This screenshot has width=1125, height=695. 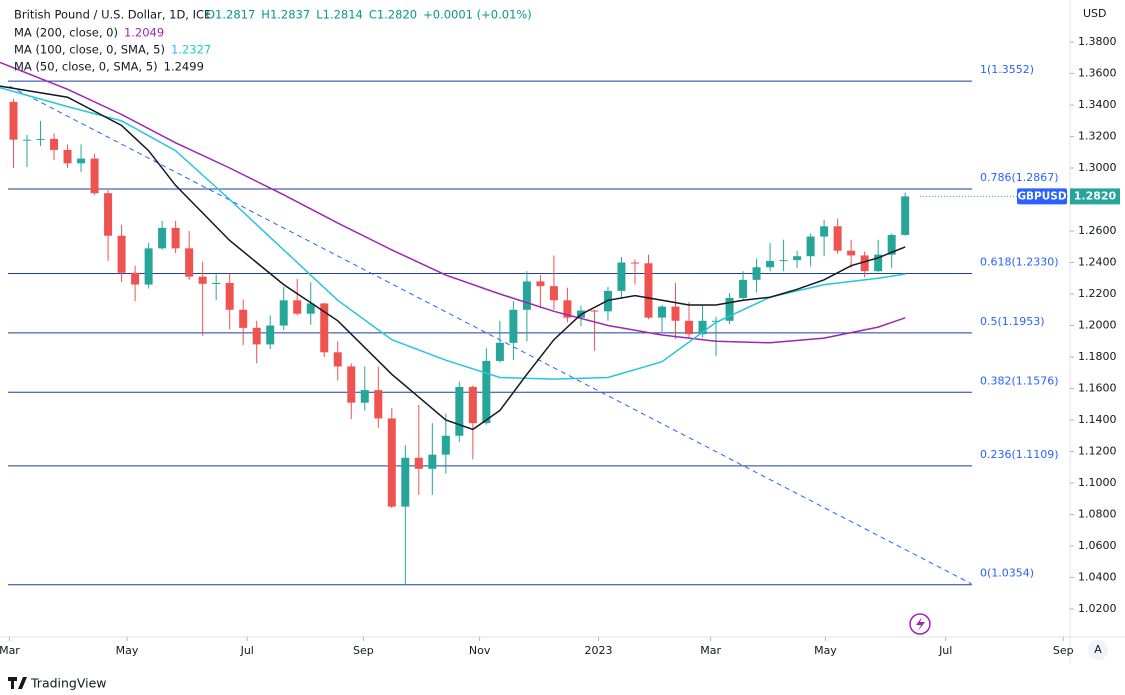 What do you see at coordinates (247, 650) in the screenshot?
I see `x-tick-label: Jul` at bounding box center [247, 650].